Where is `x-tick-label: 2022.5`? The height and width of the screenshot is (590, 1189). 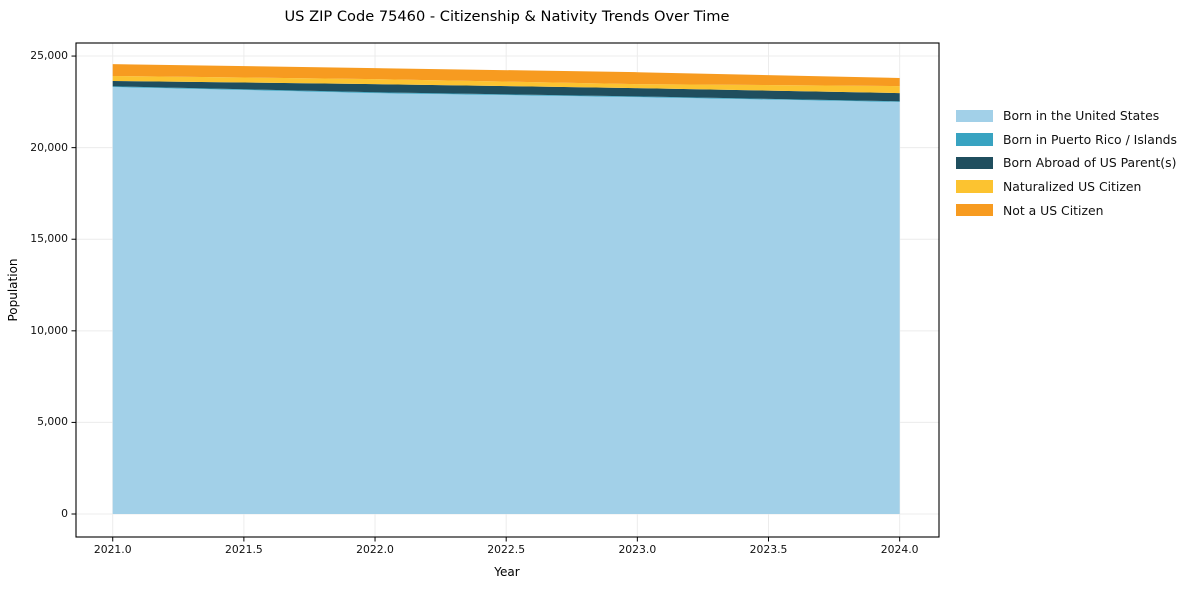
x-tick-label: 2022.5 is located at coordinates (506, 549).